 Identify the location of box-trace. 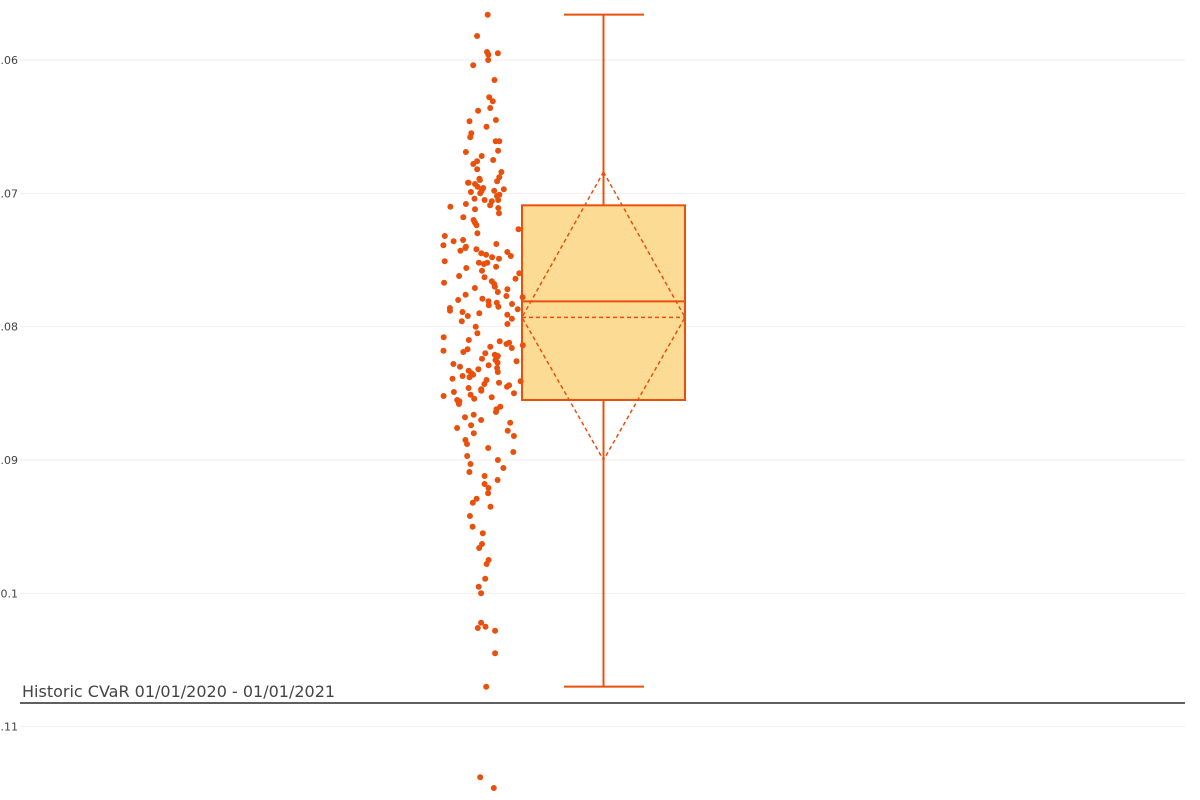
(603, 350).